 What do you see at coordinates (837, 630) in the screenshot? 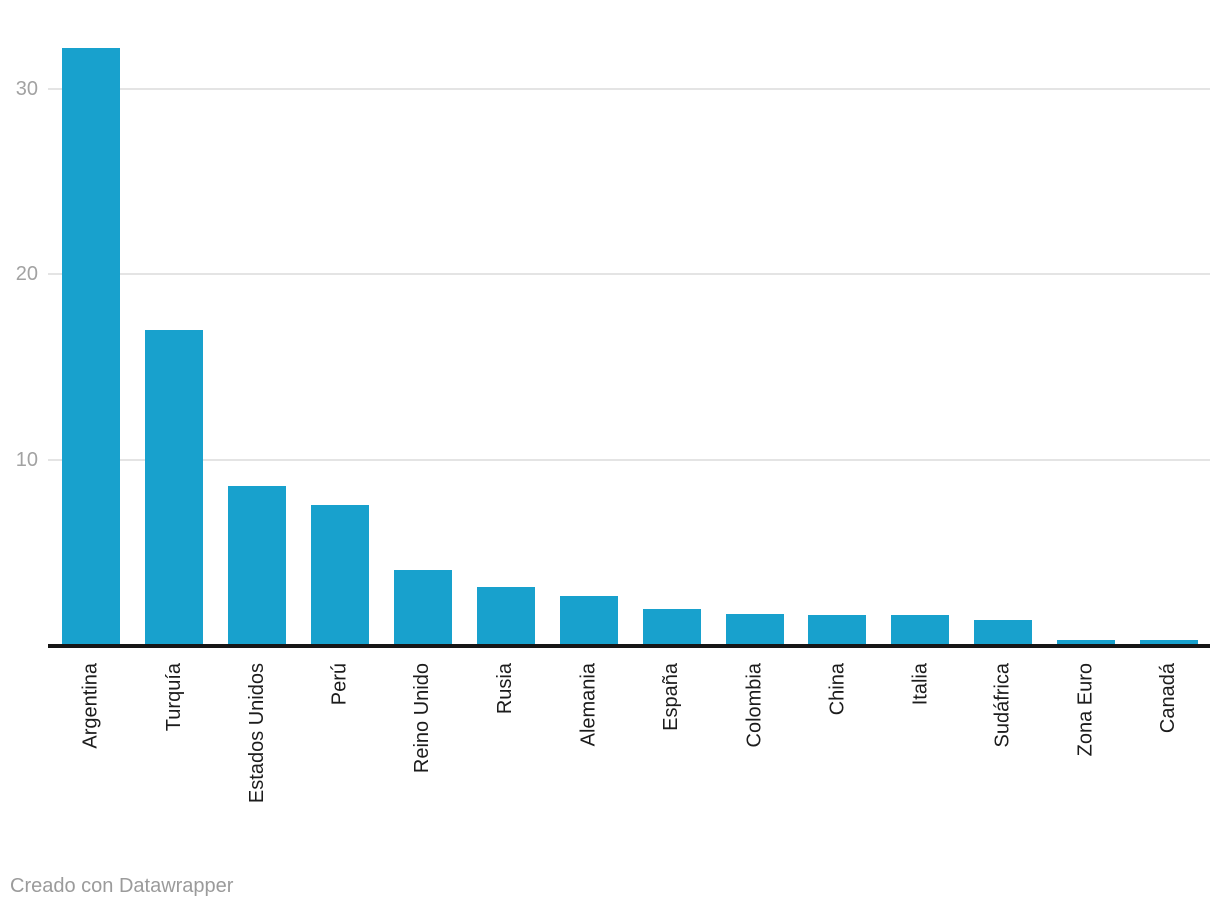
I see `bar-china` at bounding box center [837, 630].